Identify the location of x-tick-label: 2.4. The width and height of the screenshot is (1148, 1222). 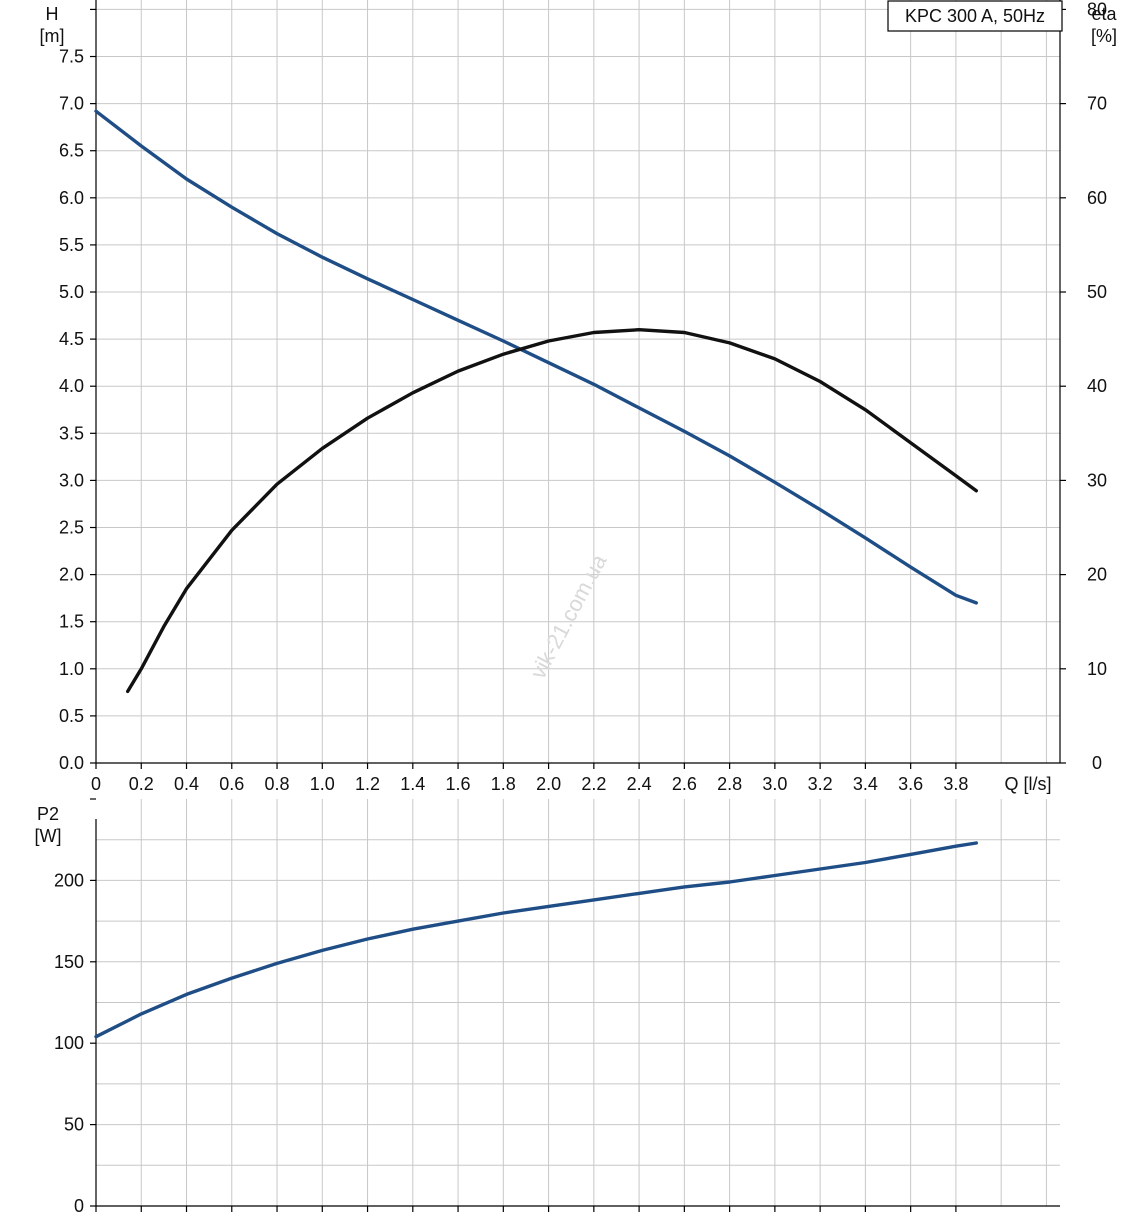
(639, 784).